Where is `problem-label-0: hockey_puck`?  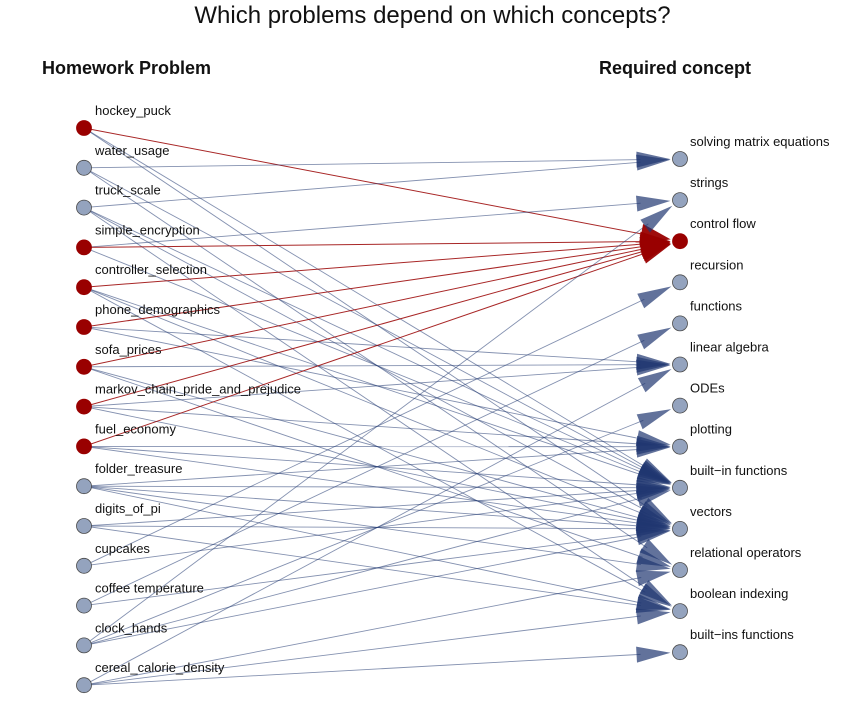 problem-label-0: hockey_puck is located at coordinates (133, 110).